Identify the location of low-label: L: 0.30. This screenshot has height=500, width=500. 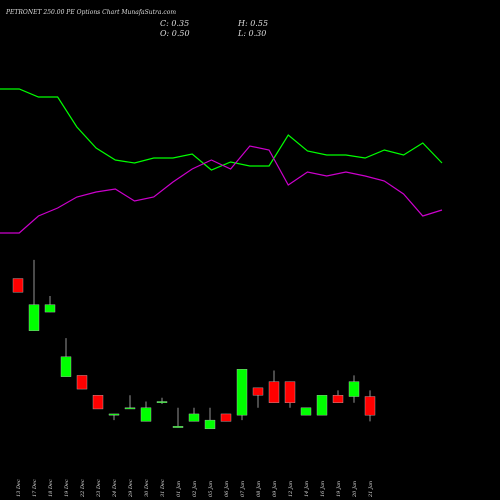
(251, 33).